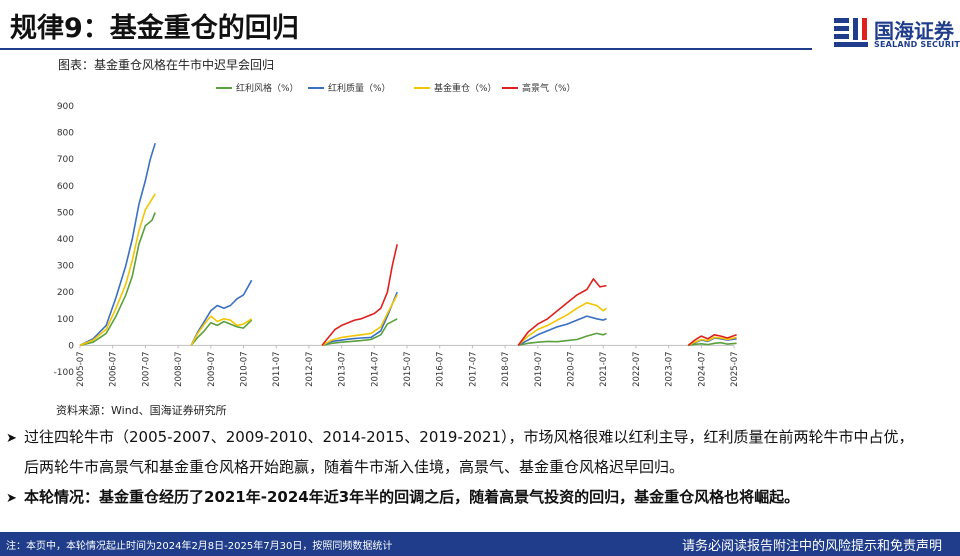  Describe the element at coordinates (549, 88) in the screenshot. I see `legend-label: 高景气（%）` at that location.